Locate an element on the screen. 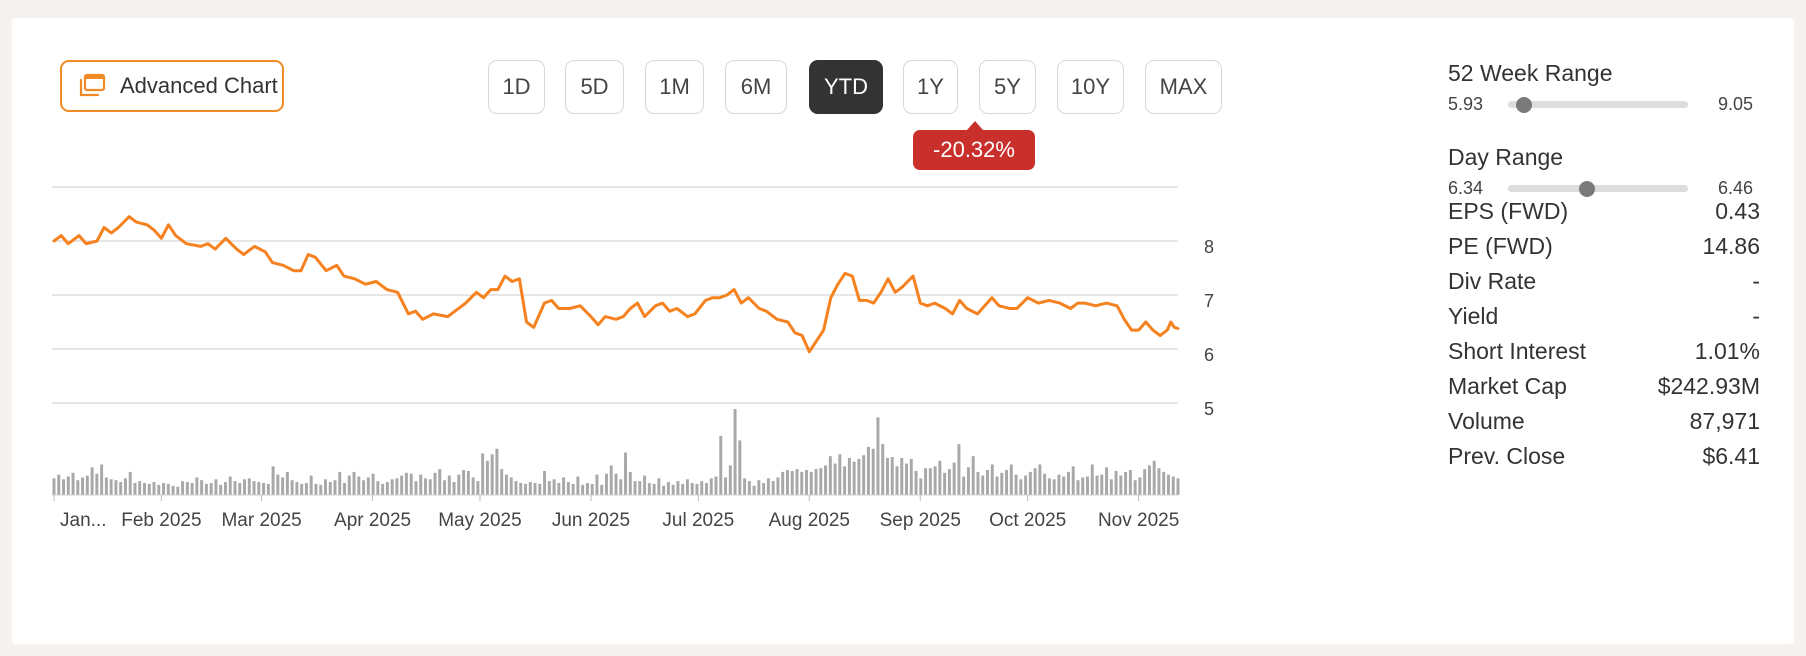 Image resolution: width=1806 pixels, height=656 pixels. advanced-chart-label: Advanced Chart is located at coordinates (199, 85).